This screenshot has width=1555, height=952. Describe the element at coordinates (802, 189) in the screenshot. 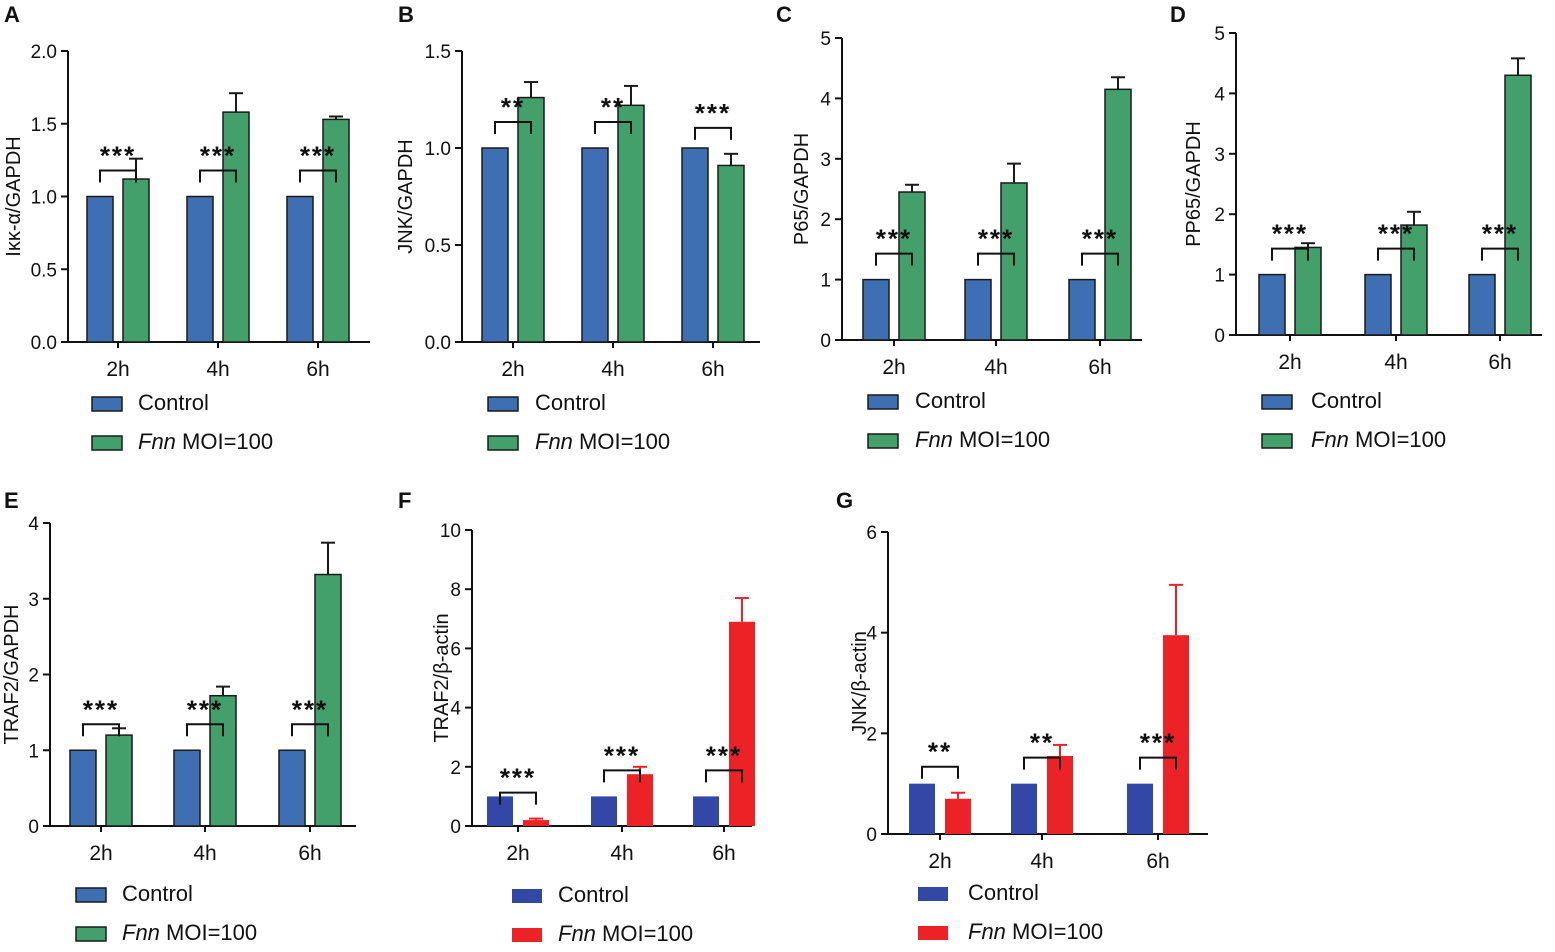

I see `y-axis-label: P65/GAPDH` at that location.